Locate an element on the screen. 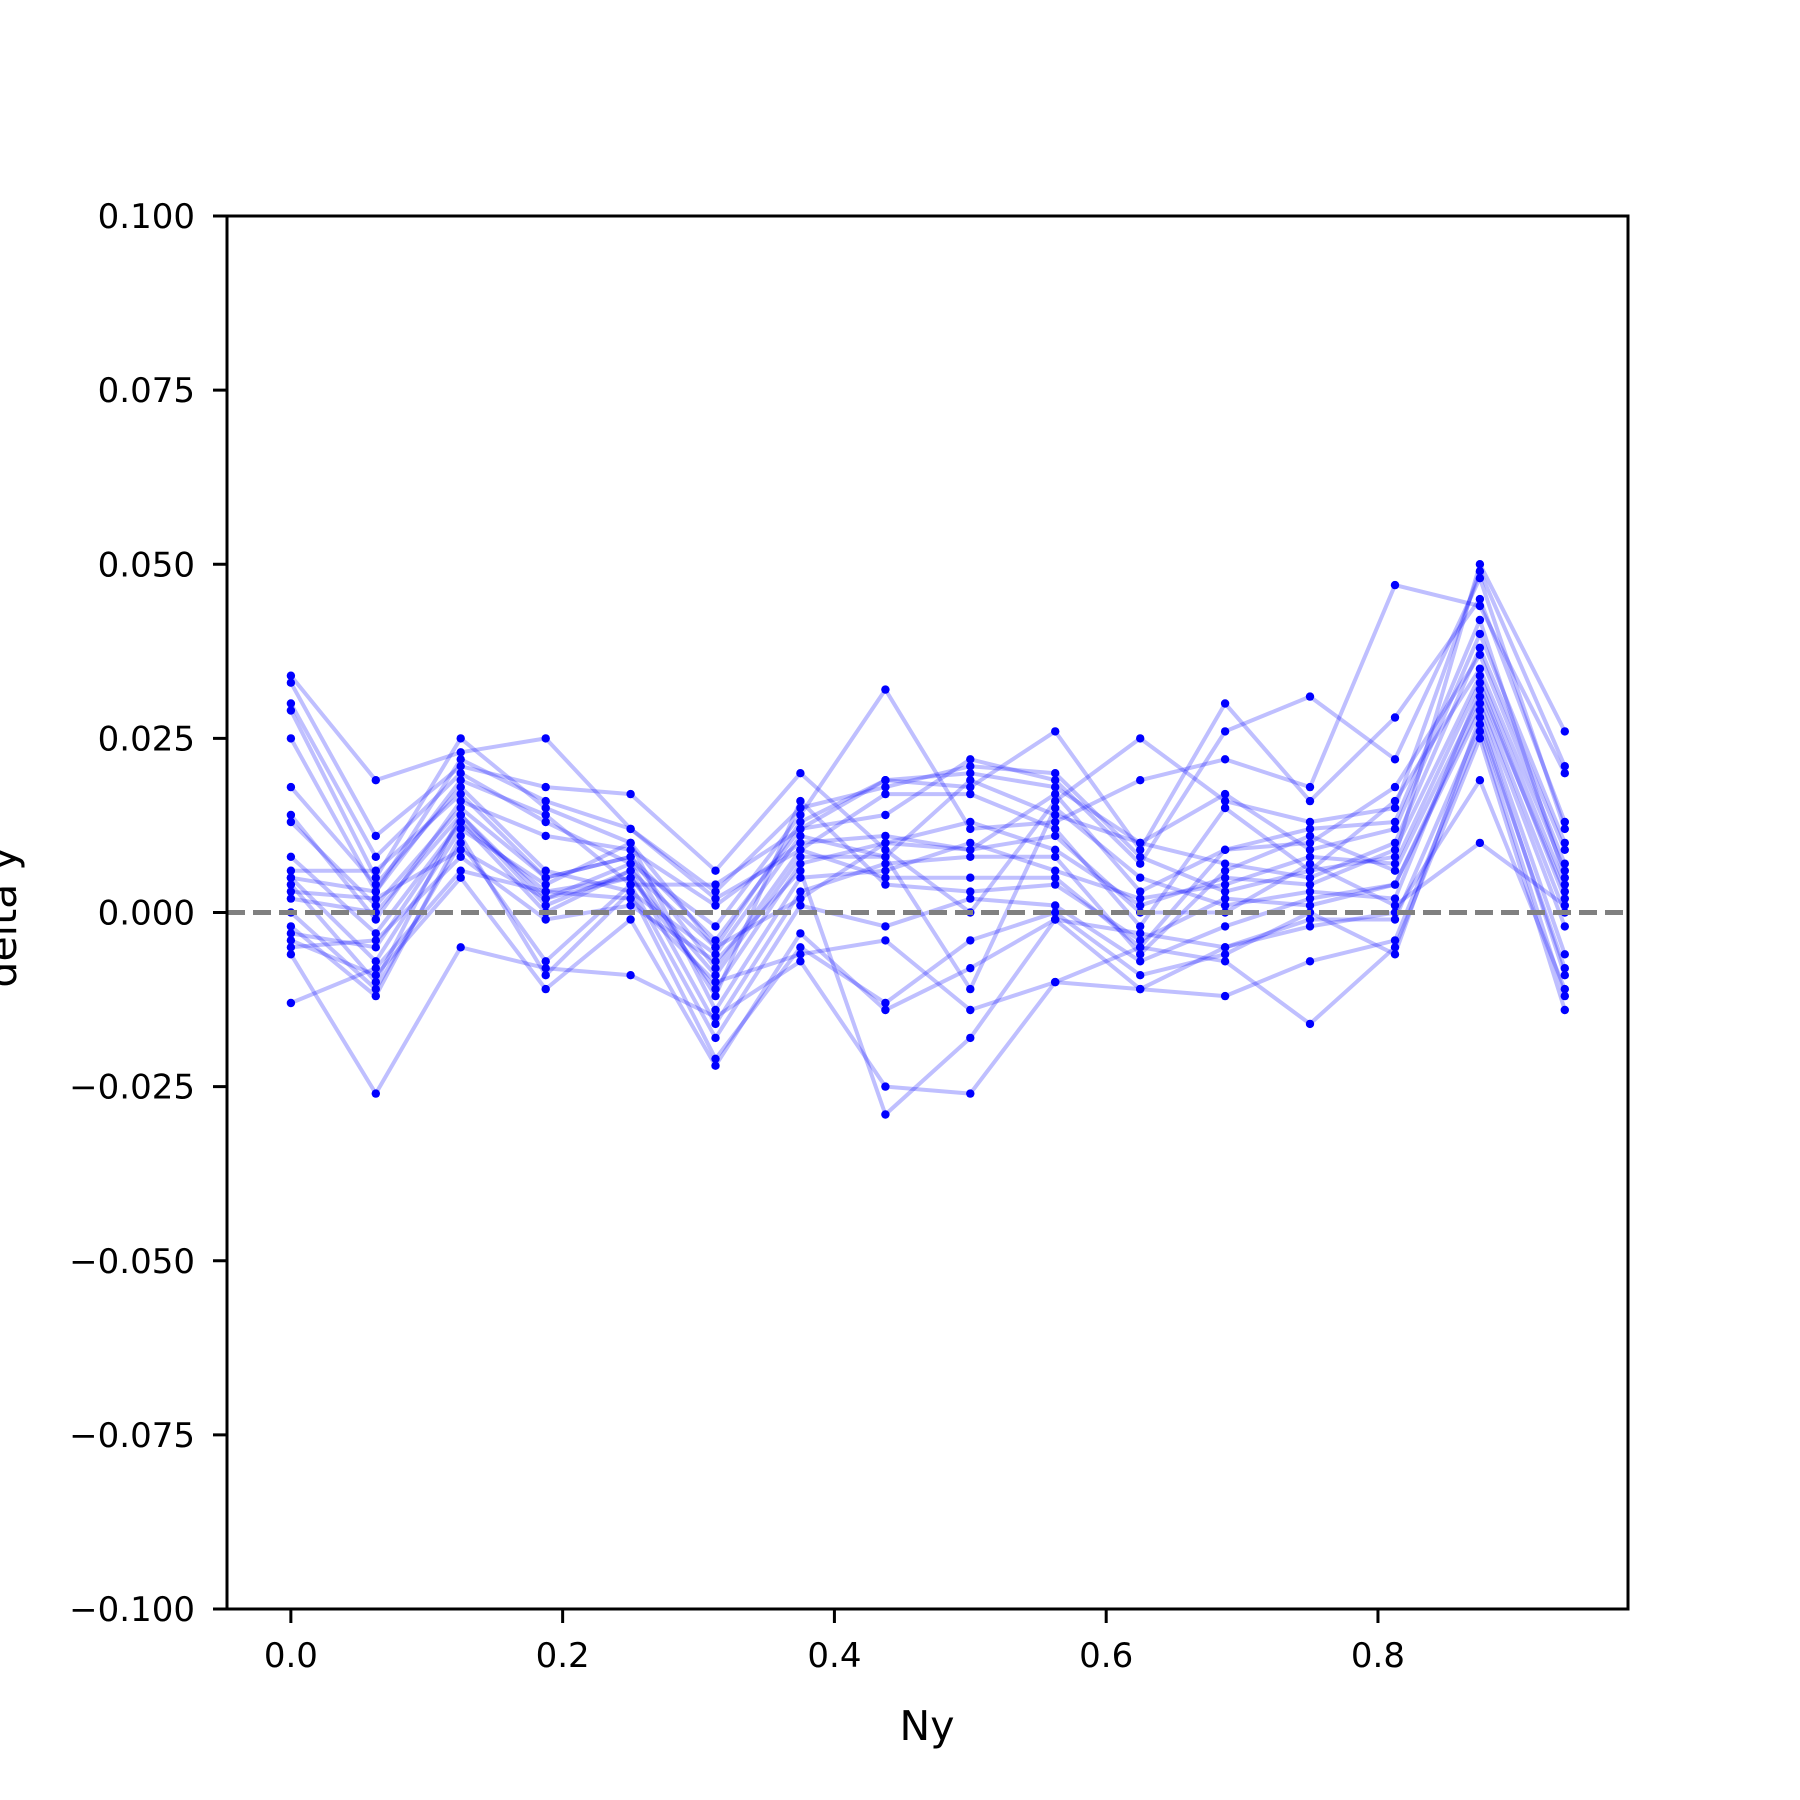 This screenshot has width=1800, height=1800. y-tick-label: 0.000 is located at coordinates (146, 914).